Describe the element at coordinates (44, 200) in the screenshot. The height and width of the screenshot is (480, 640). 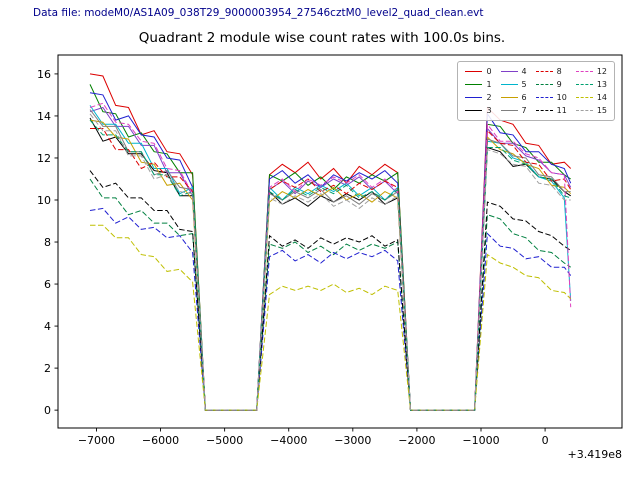
I see `y-tick-label: 10` at that location.